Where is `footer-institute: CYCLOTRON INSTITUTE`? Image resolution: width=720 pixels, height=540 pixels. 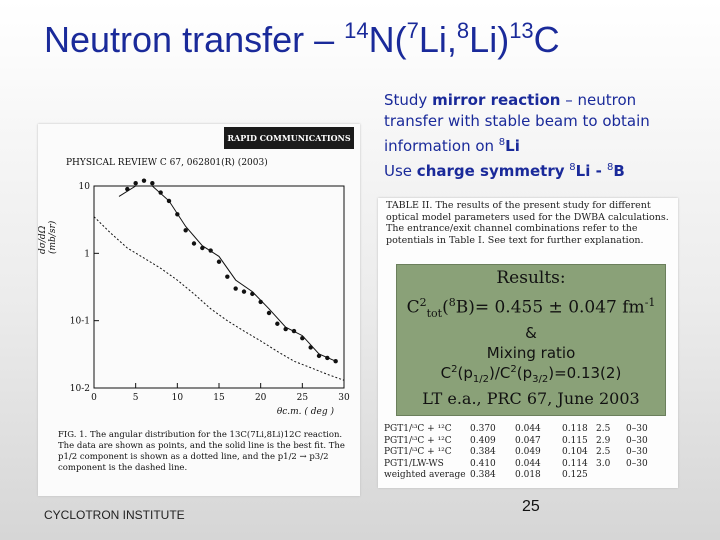
footer-institute: CYCLOTRON INSTITUTE is located at coordinates (114, 515).